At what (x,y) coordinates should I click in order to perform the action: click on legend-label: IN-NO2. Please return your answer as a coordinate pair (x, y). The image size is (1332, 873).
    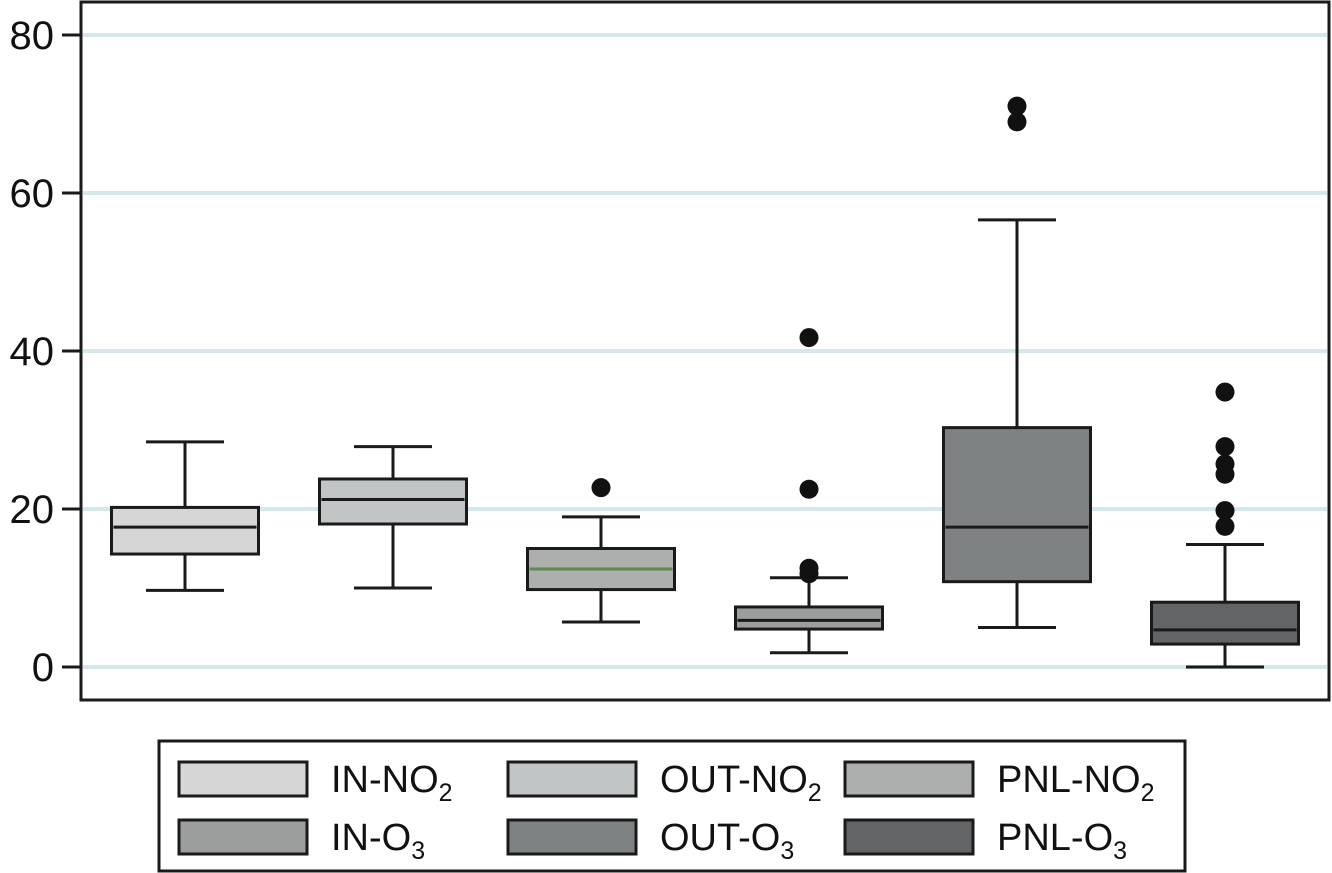
    Looking at the image, I should click on (392, 783).